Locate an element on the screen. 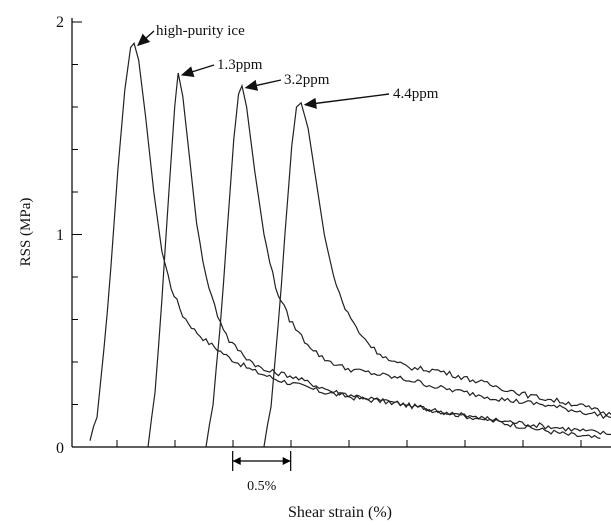 The height and width of the screenshot is (527, 611). scale-bar is located at coordinates (262, 461).